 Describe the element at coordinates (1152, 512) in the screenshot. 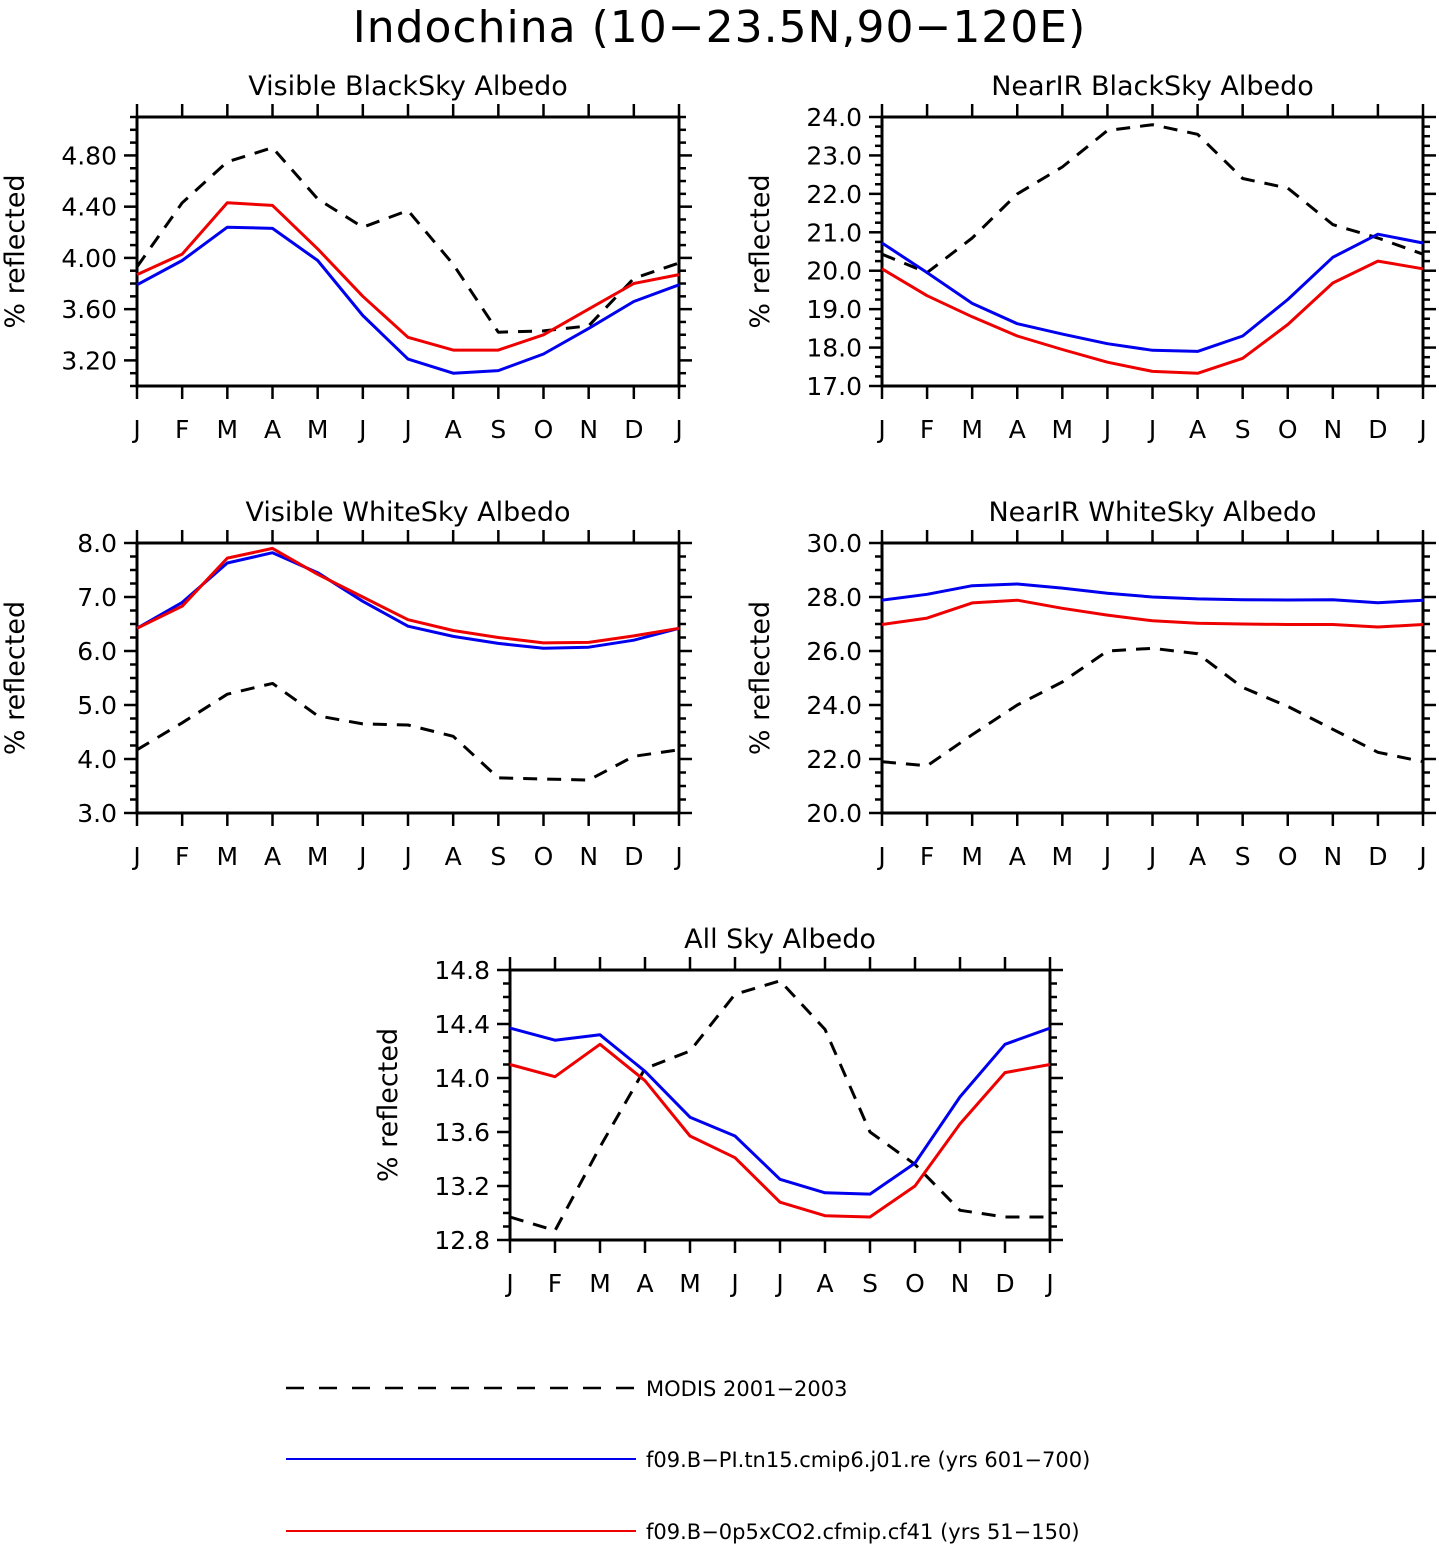

I see `panel-title: NearIR WhiteSky Albedo` at that location.